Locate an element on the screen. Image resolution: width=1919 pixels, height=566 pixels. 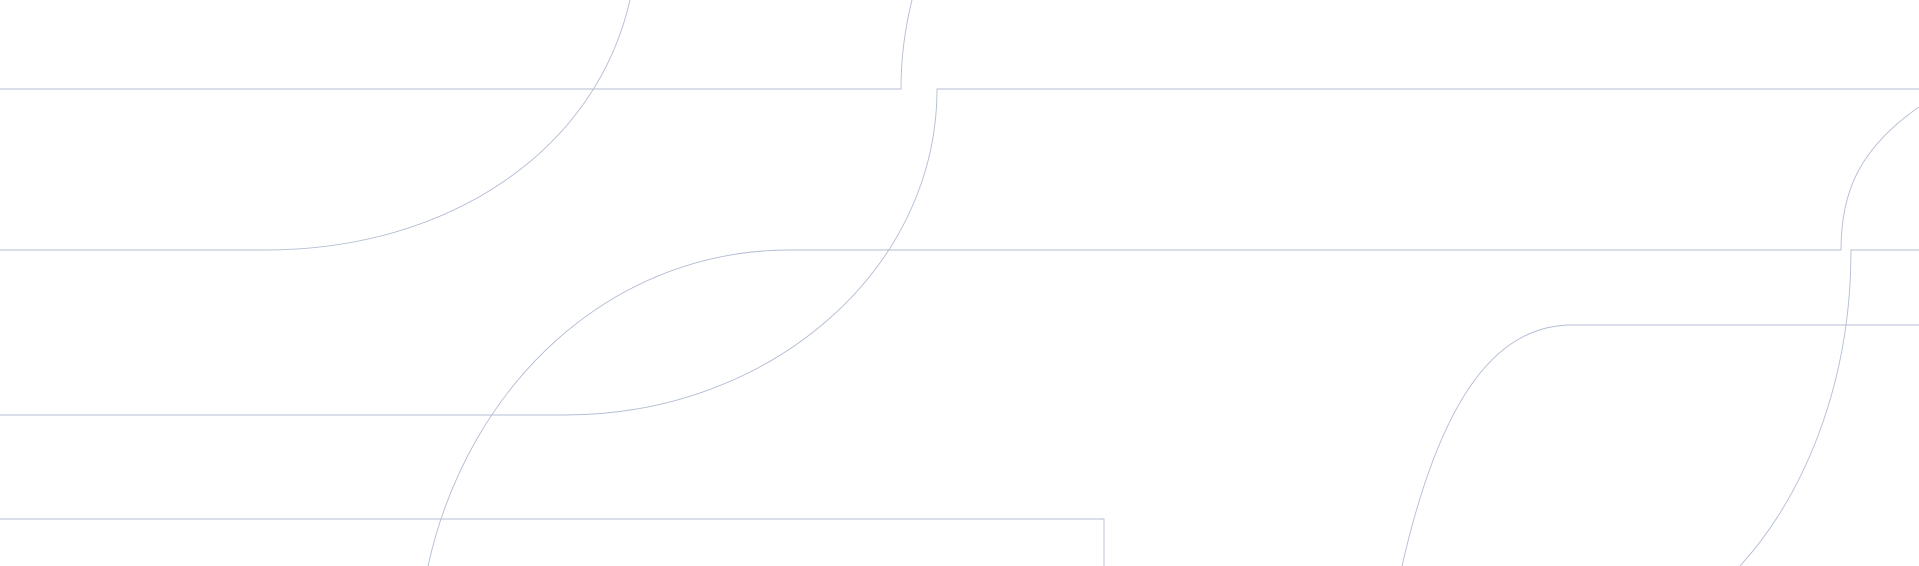
line-top is located at coordinates (456, 45).